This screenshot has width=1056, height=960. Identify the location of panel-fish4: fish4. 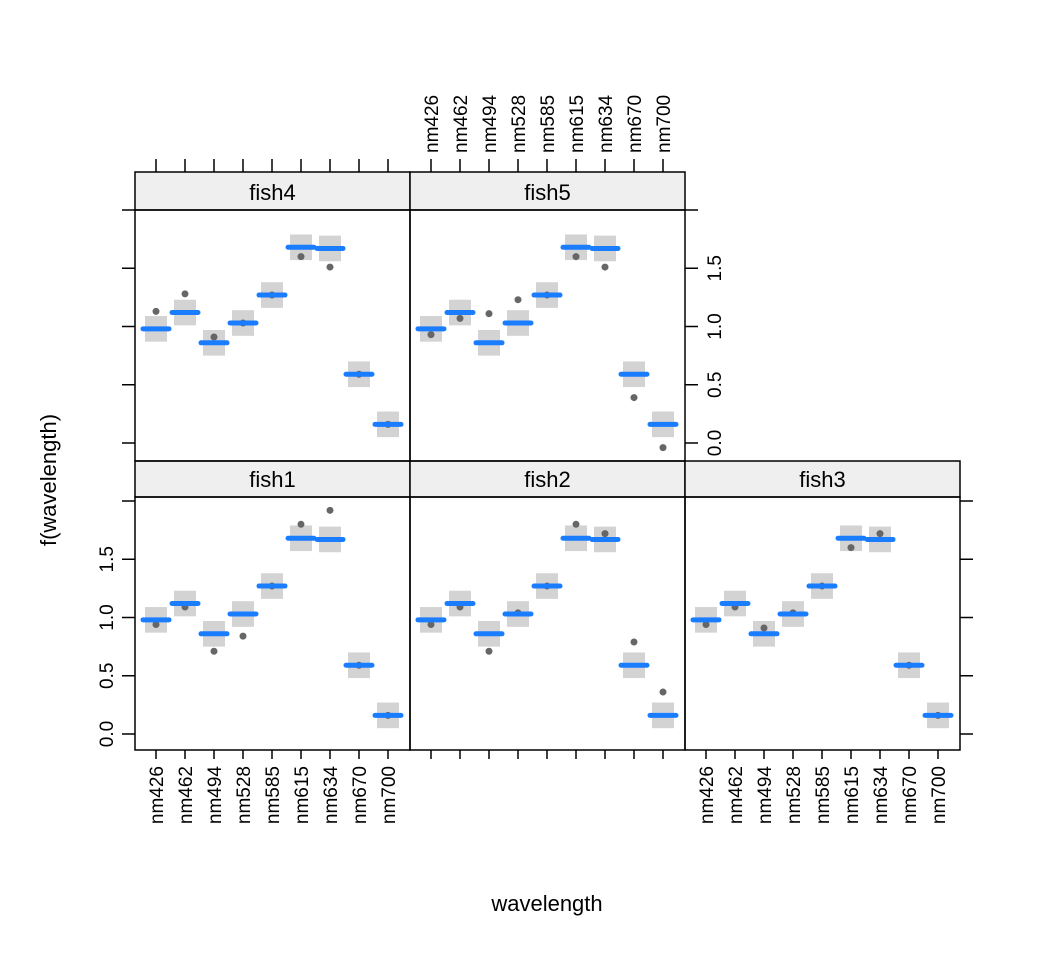
(266, 310).